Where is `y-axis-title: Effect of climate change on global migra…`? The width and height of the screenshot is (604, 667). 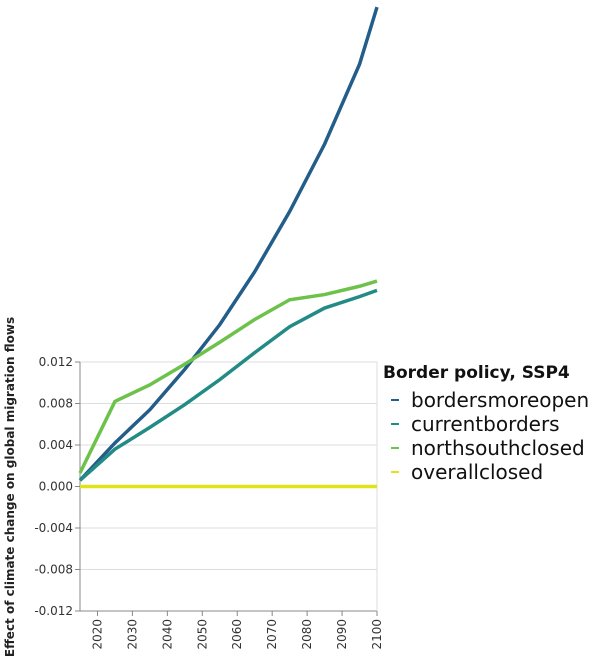 y-axis-title: Effect of climate change on global migra… is located at coordinates (10, 487).